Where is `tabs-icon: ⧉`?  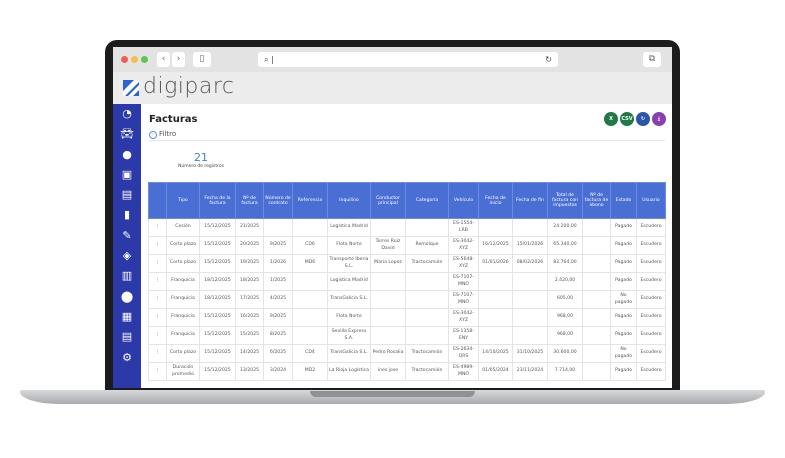
tabs-icon: ⧉ is located at coordinates (652, 59).